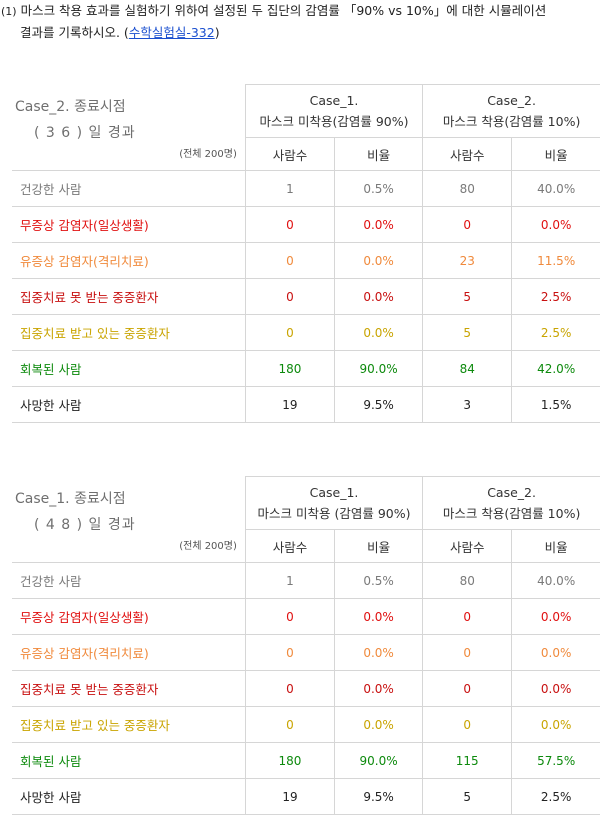  Describe the element at coordinates (555, 404) in the screenshot. I see `cell-ratio: 1.5%` at that location.